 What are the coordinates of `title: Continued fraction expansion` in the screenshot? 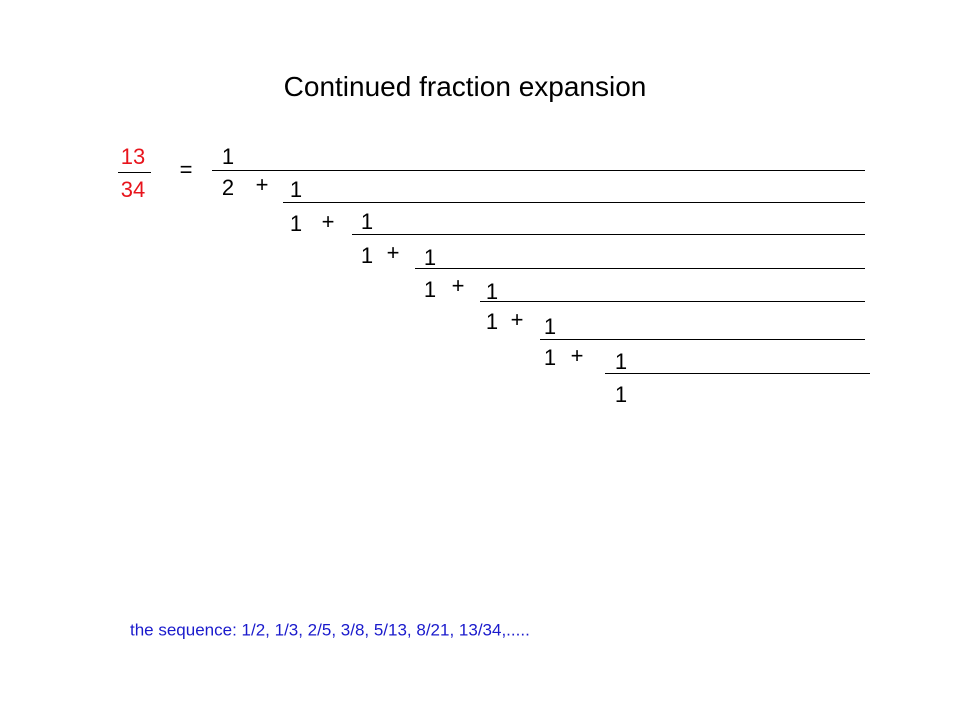 It's located at (465, 86).